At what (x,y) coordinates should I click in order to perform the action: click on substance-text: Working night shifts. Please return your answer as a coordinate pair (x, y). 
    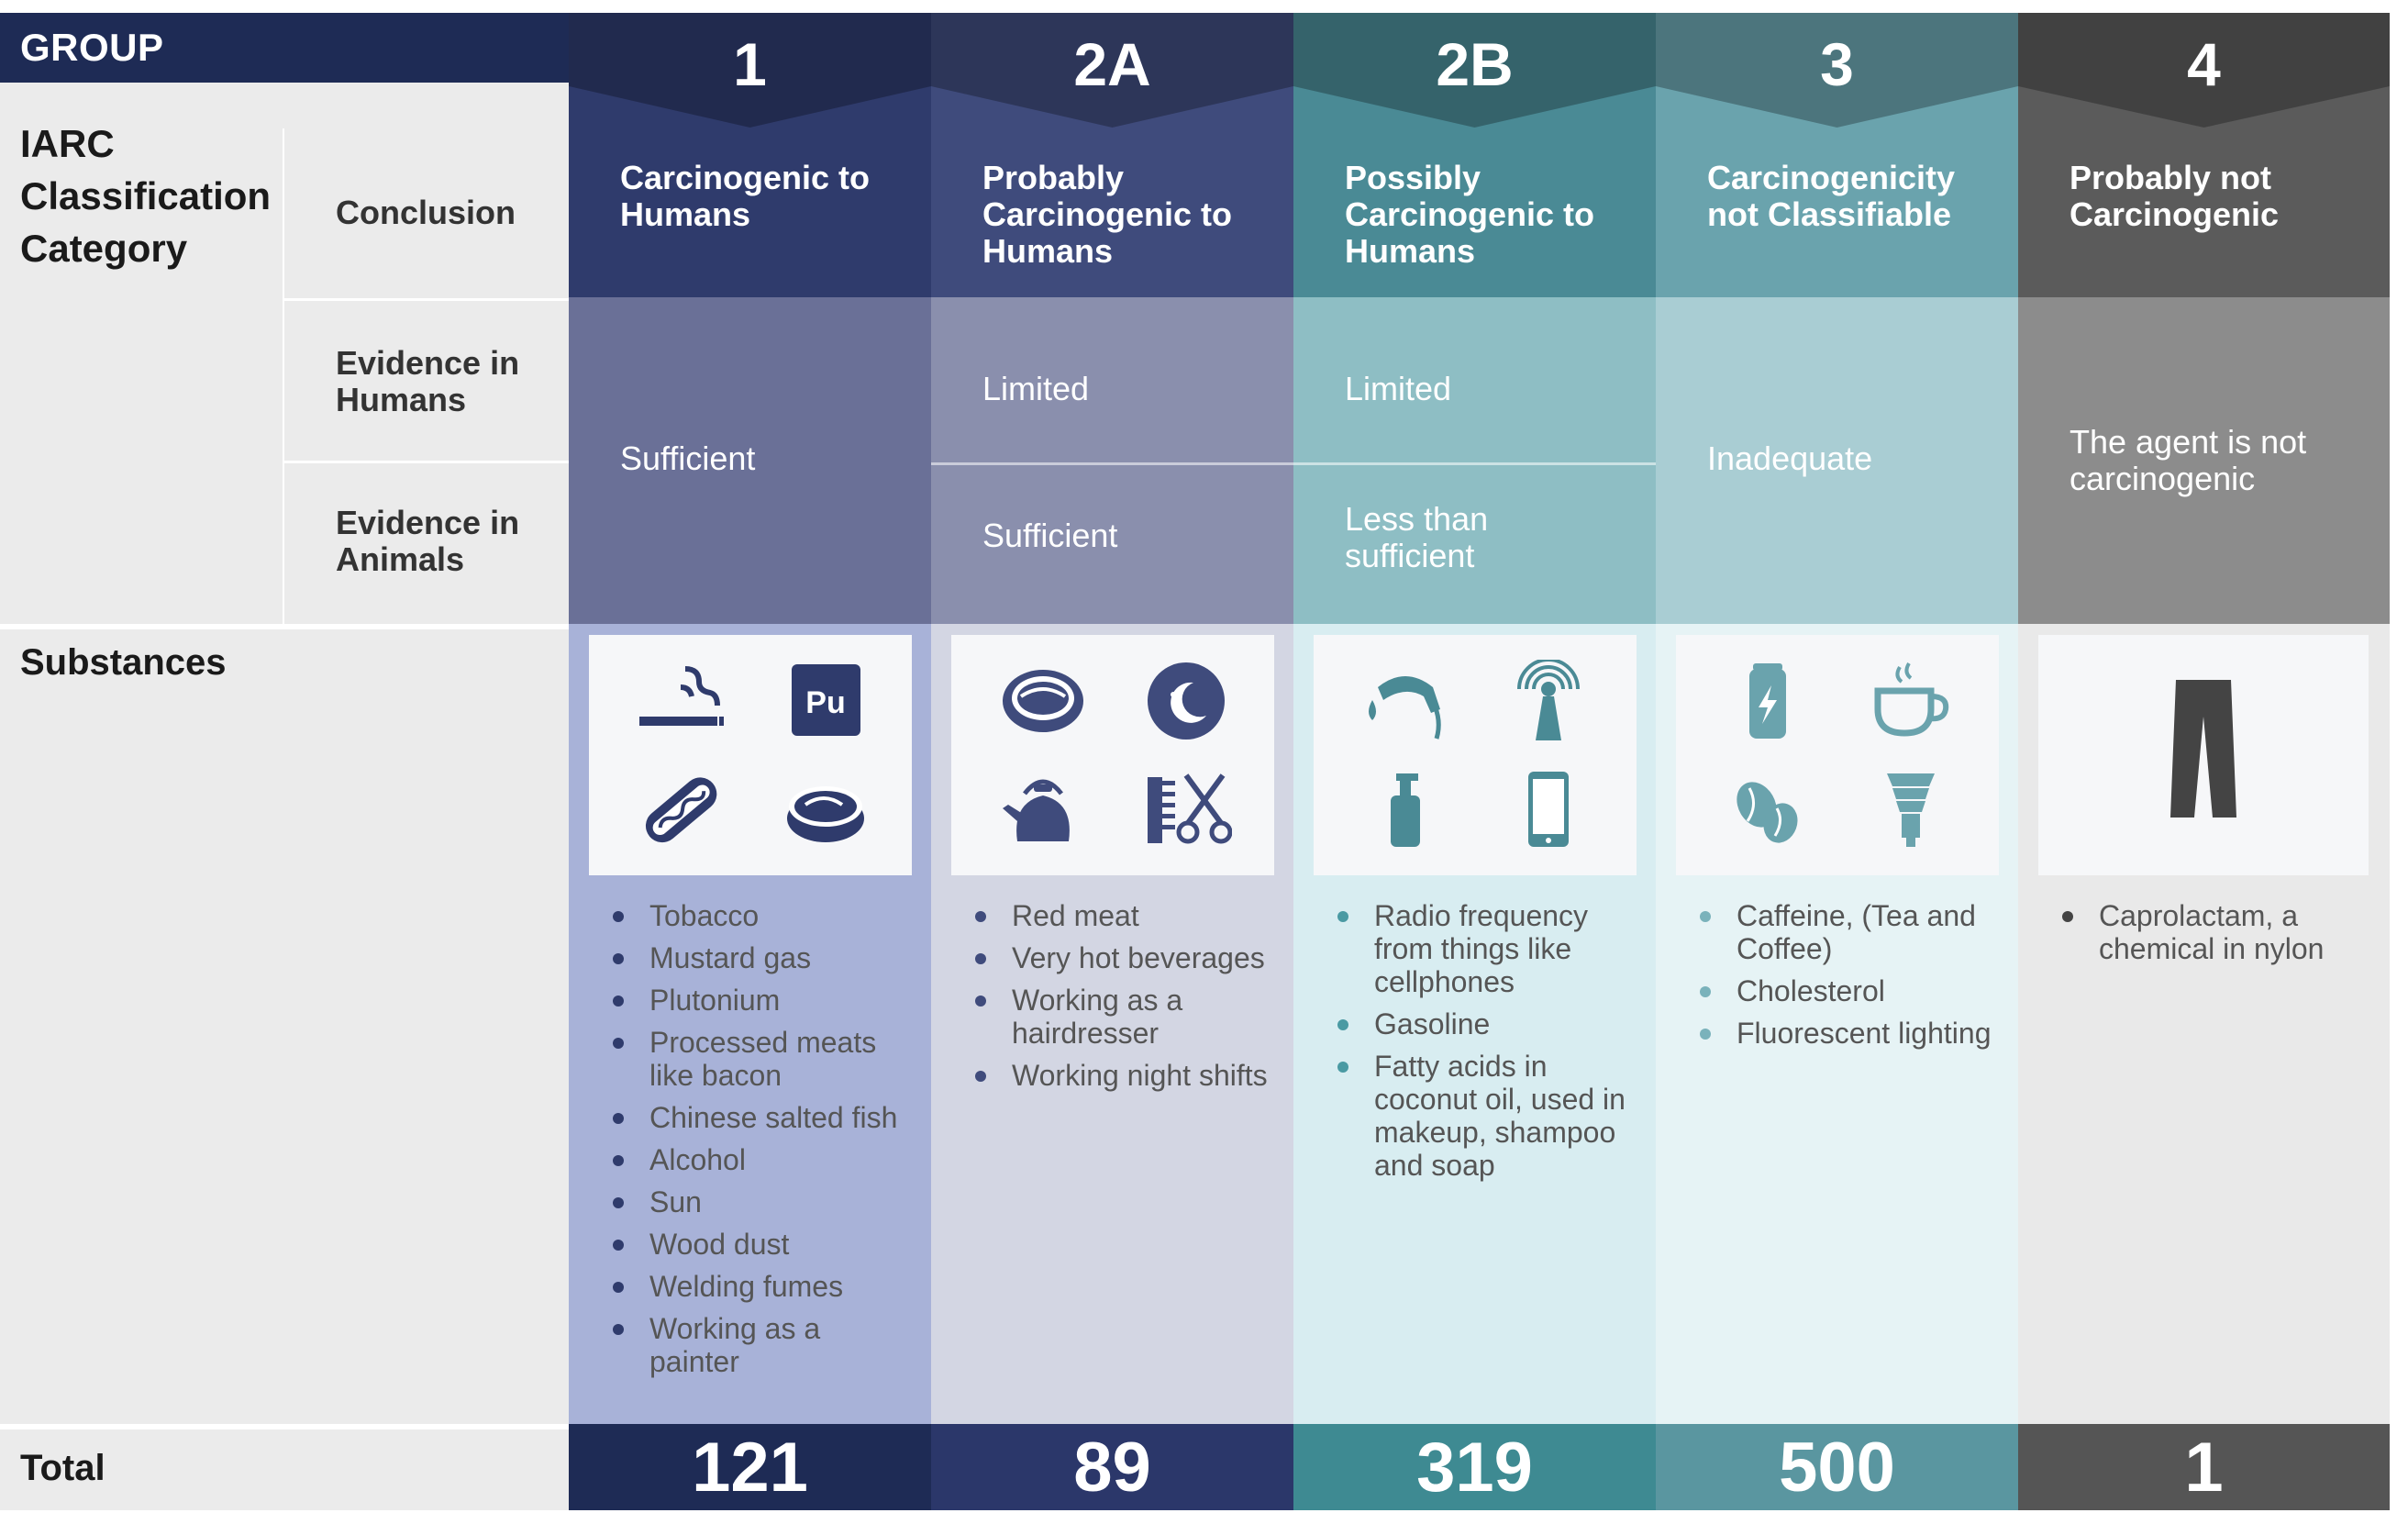
    Looking at the image, I should click on (1140, 1075).